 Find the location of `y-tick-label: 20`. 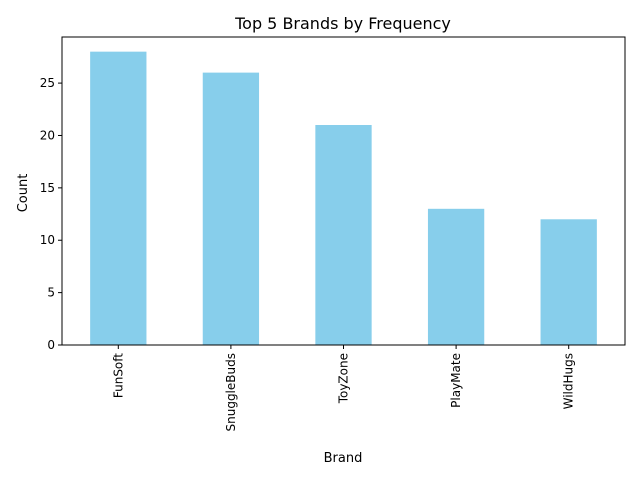

y-tick-label: 20 is located at coordinates (47, 135).